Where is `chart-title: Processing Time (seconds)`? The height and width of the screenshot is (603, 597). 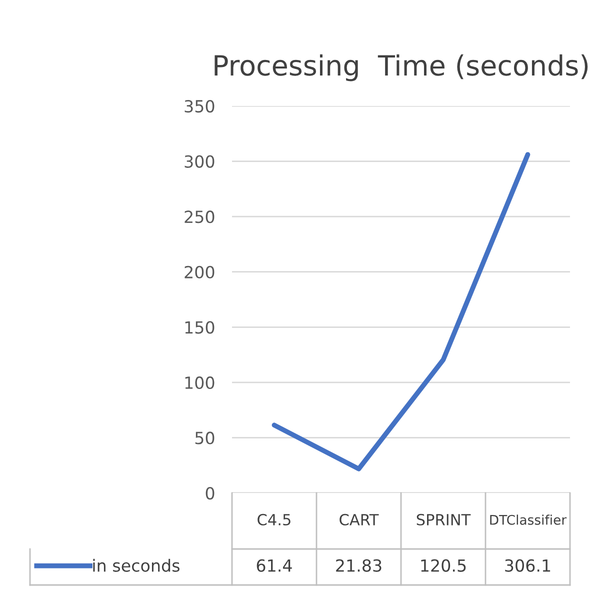 chart-title: Processing Time (seconds) is located at coordinates (401, 68).